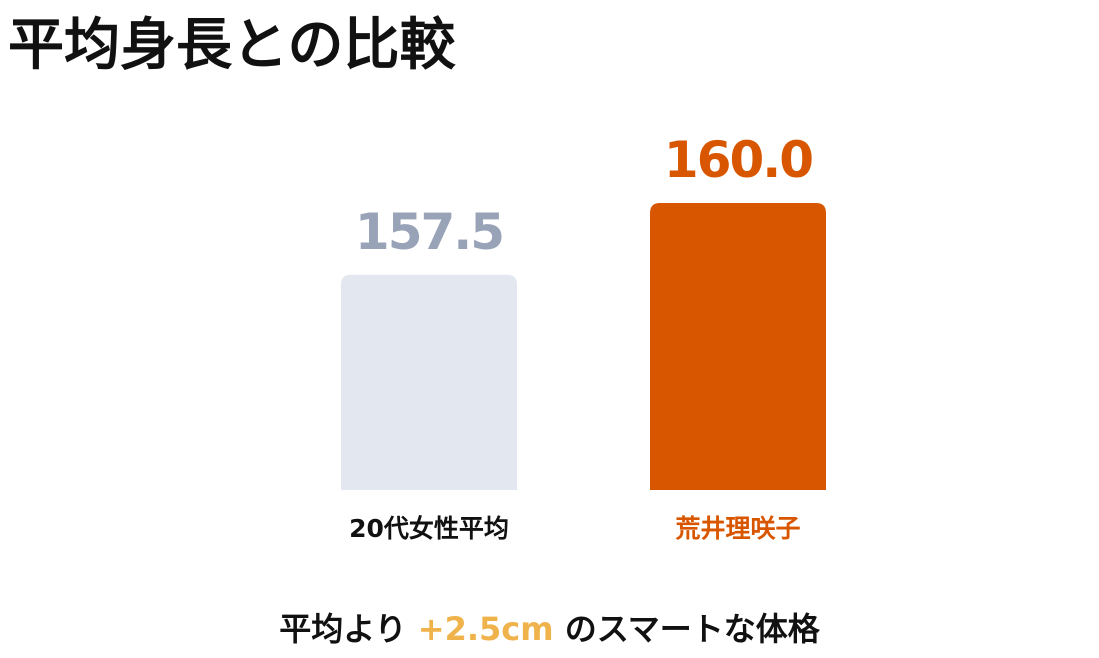 The height and width of the screenshot is (658, 1099). I want to click on bar-value-label-2: 160.0, so click(738, 160).